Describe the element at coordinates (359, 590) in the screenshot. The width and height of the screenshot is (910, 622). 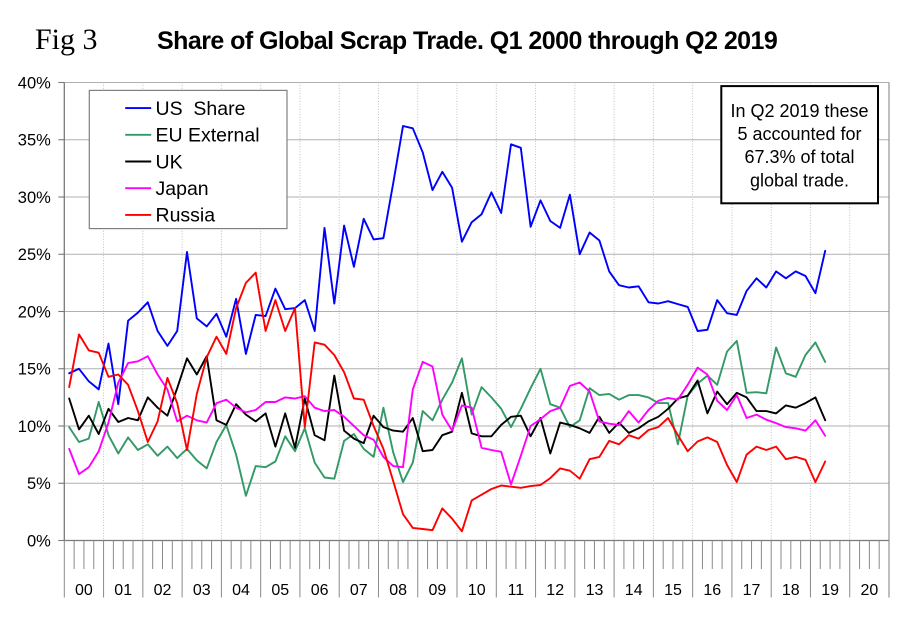
I see `svg-text: 07` at that location.